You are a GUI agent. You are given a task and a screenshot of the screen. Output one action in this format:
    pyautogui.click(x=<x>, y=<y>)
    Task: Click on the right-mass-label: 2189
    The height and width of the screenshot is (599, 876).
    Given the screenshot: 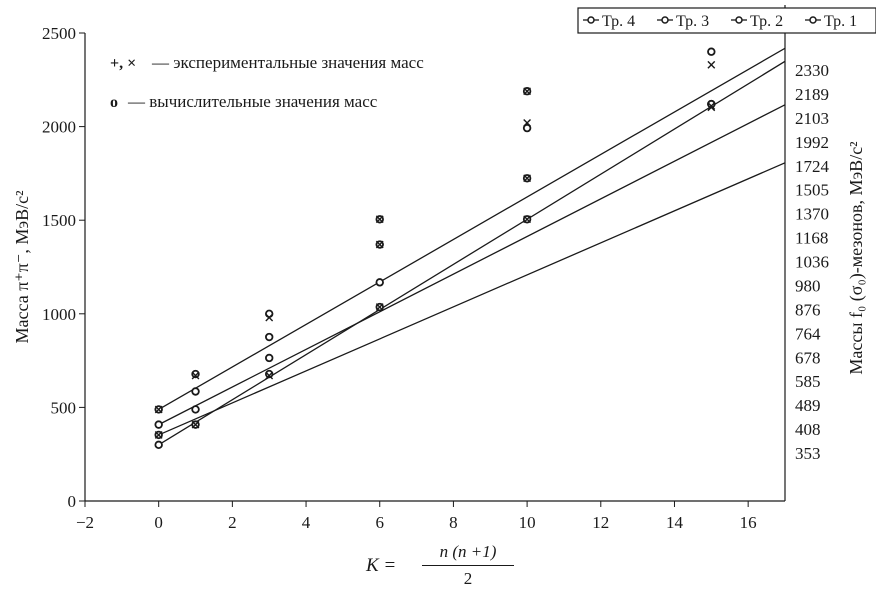 What is the action you would take?
    pyautogui.click(x=812, y=94)
    